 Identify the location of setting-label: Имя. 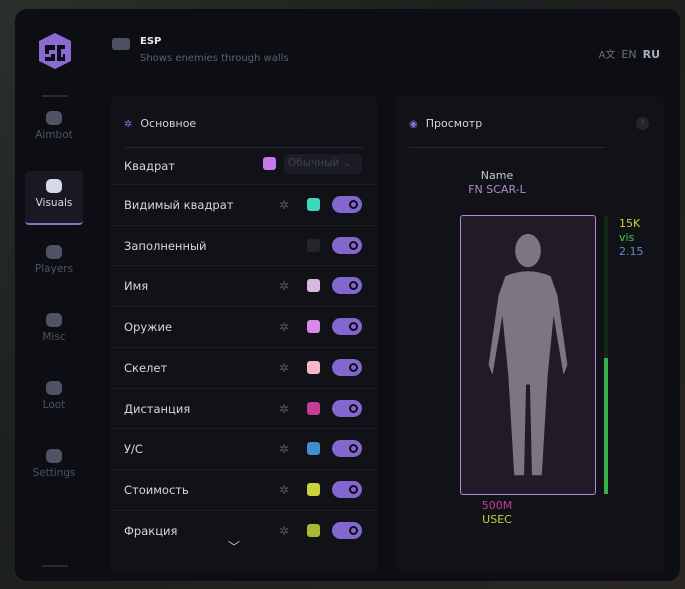
(136, 286).